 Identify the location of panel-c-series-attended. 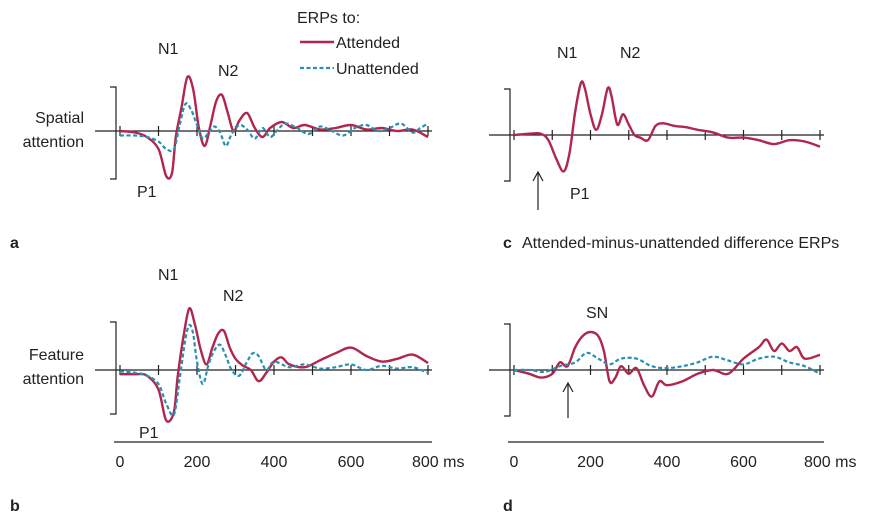
(667, 126).